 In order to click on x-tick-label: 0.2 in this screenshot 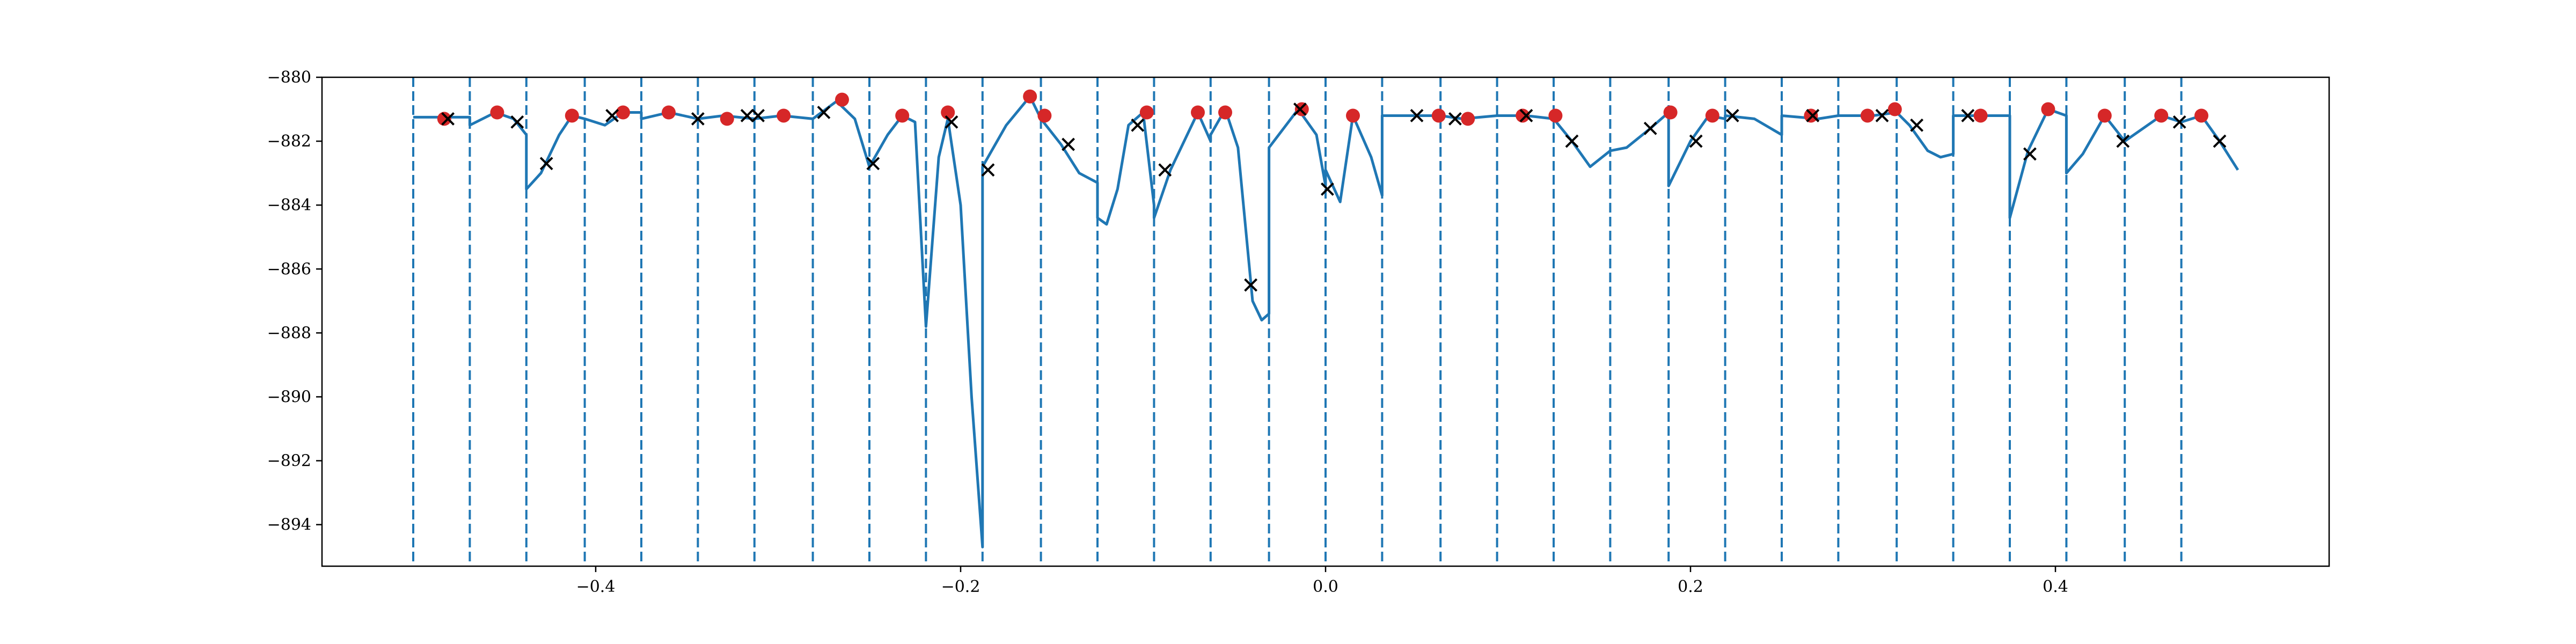, I will do `click(1690, 586)`.